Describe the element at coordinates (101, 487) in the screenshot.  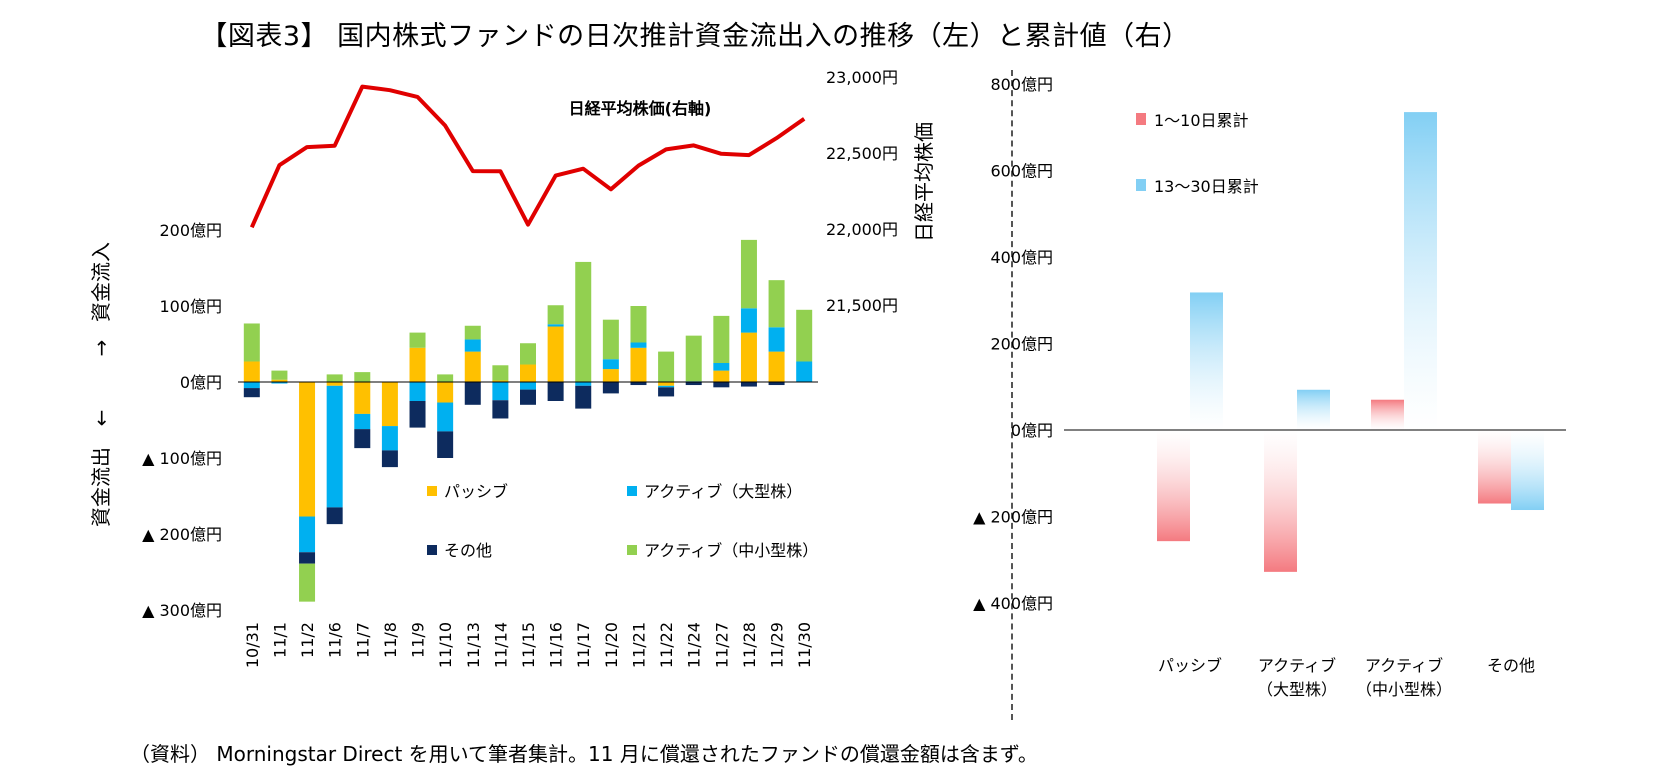
I see `outflow-axis-label: 資金流出` at that location.